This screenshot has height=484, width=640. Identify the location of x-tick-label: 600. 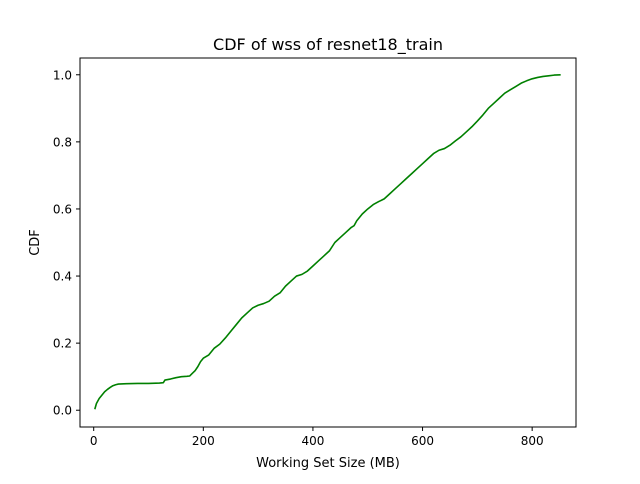
(422, 441).